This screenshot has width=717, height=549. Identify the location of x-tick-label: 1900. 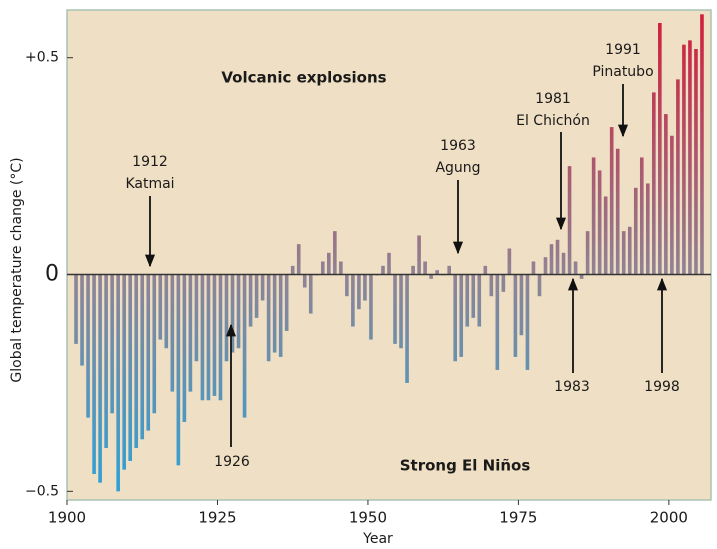
(67, 518).